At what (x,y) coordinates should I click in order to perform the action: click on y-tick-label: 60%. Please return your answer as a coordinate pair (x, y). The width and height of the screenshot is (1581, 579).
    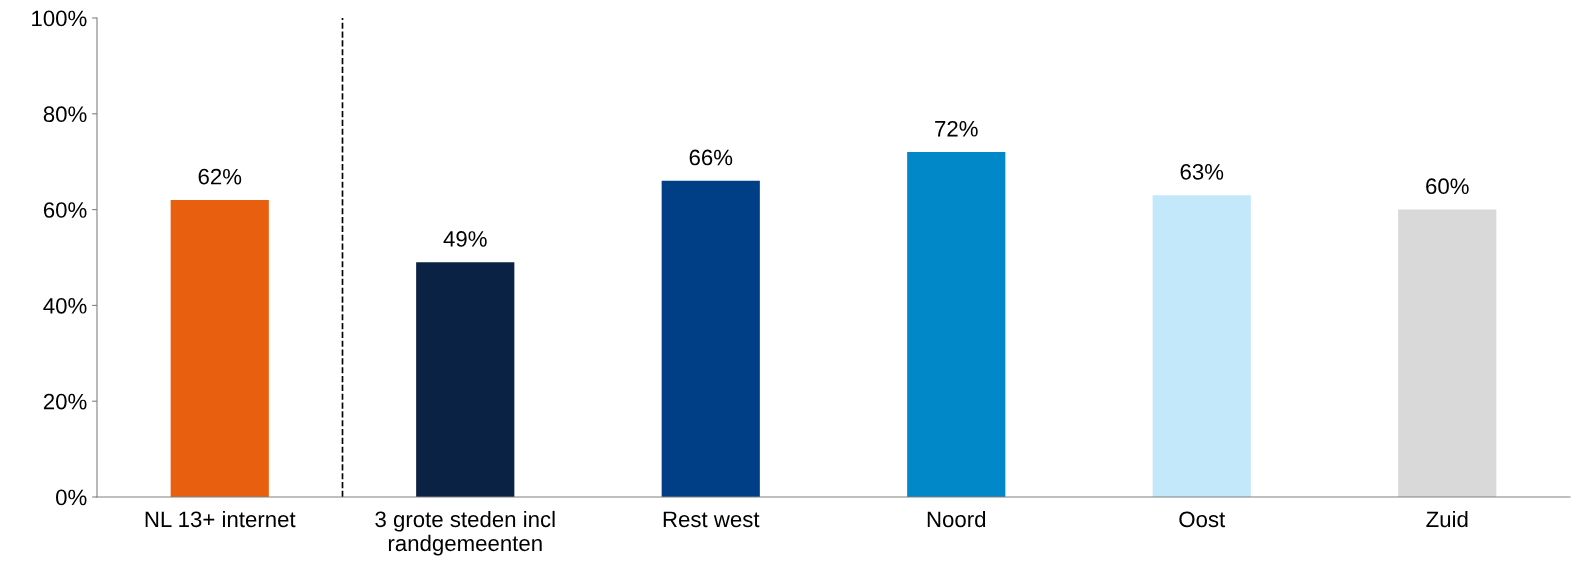
    Looking at the image, I should click on (65, 210).